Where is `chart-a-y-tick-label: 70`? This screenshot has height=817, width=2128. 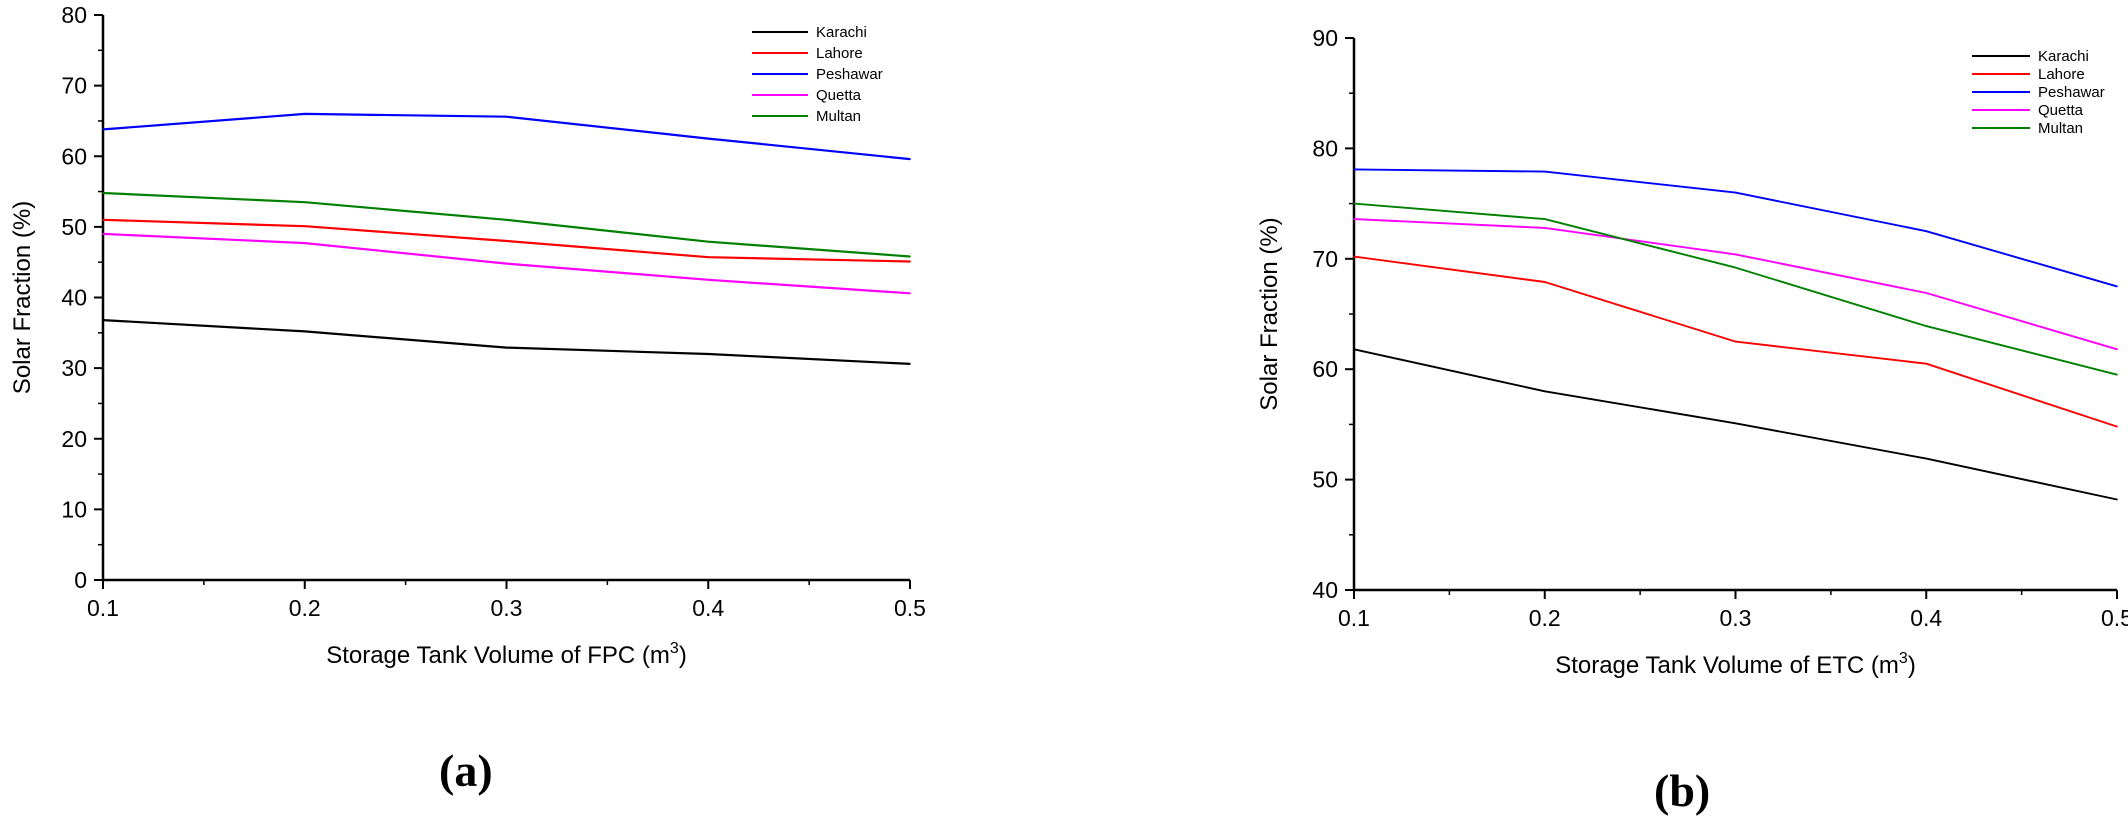 chart-a-y-tick-label: 70 is located at coordinates (74, 86).